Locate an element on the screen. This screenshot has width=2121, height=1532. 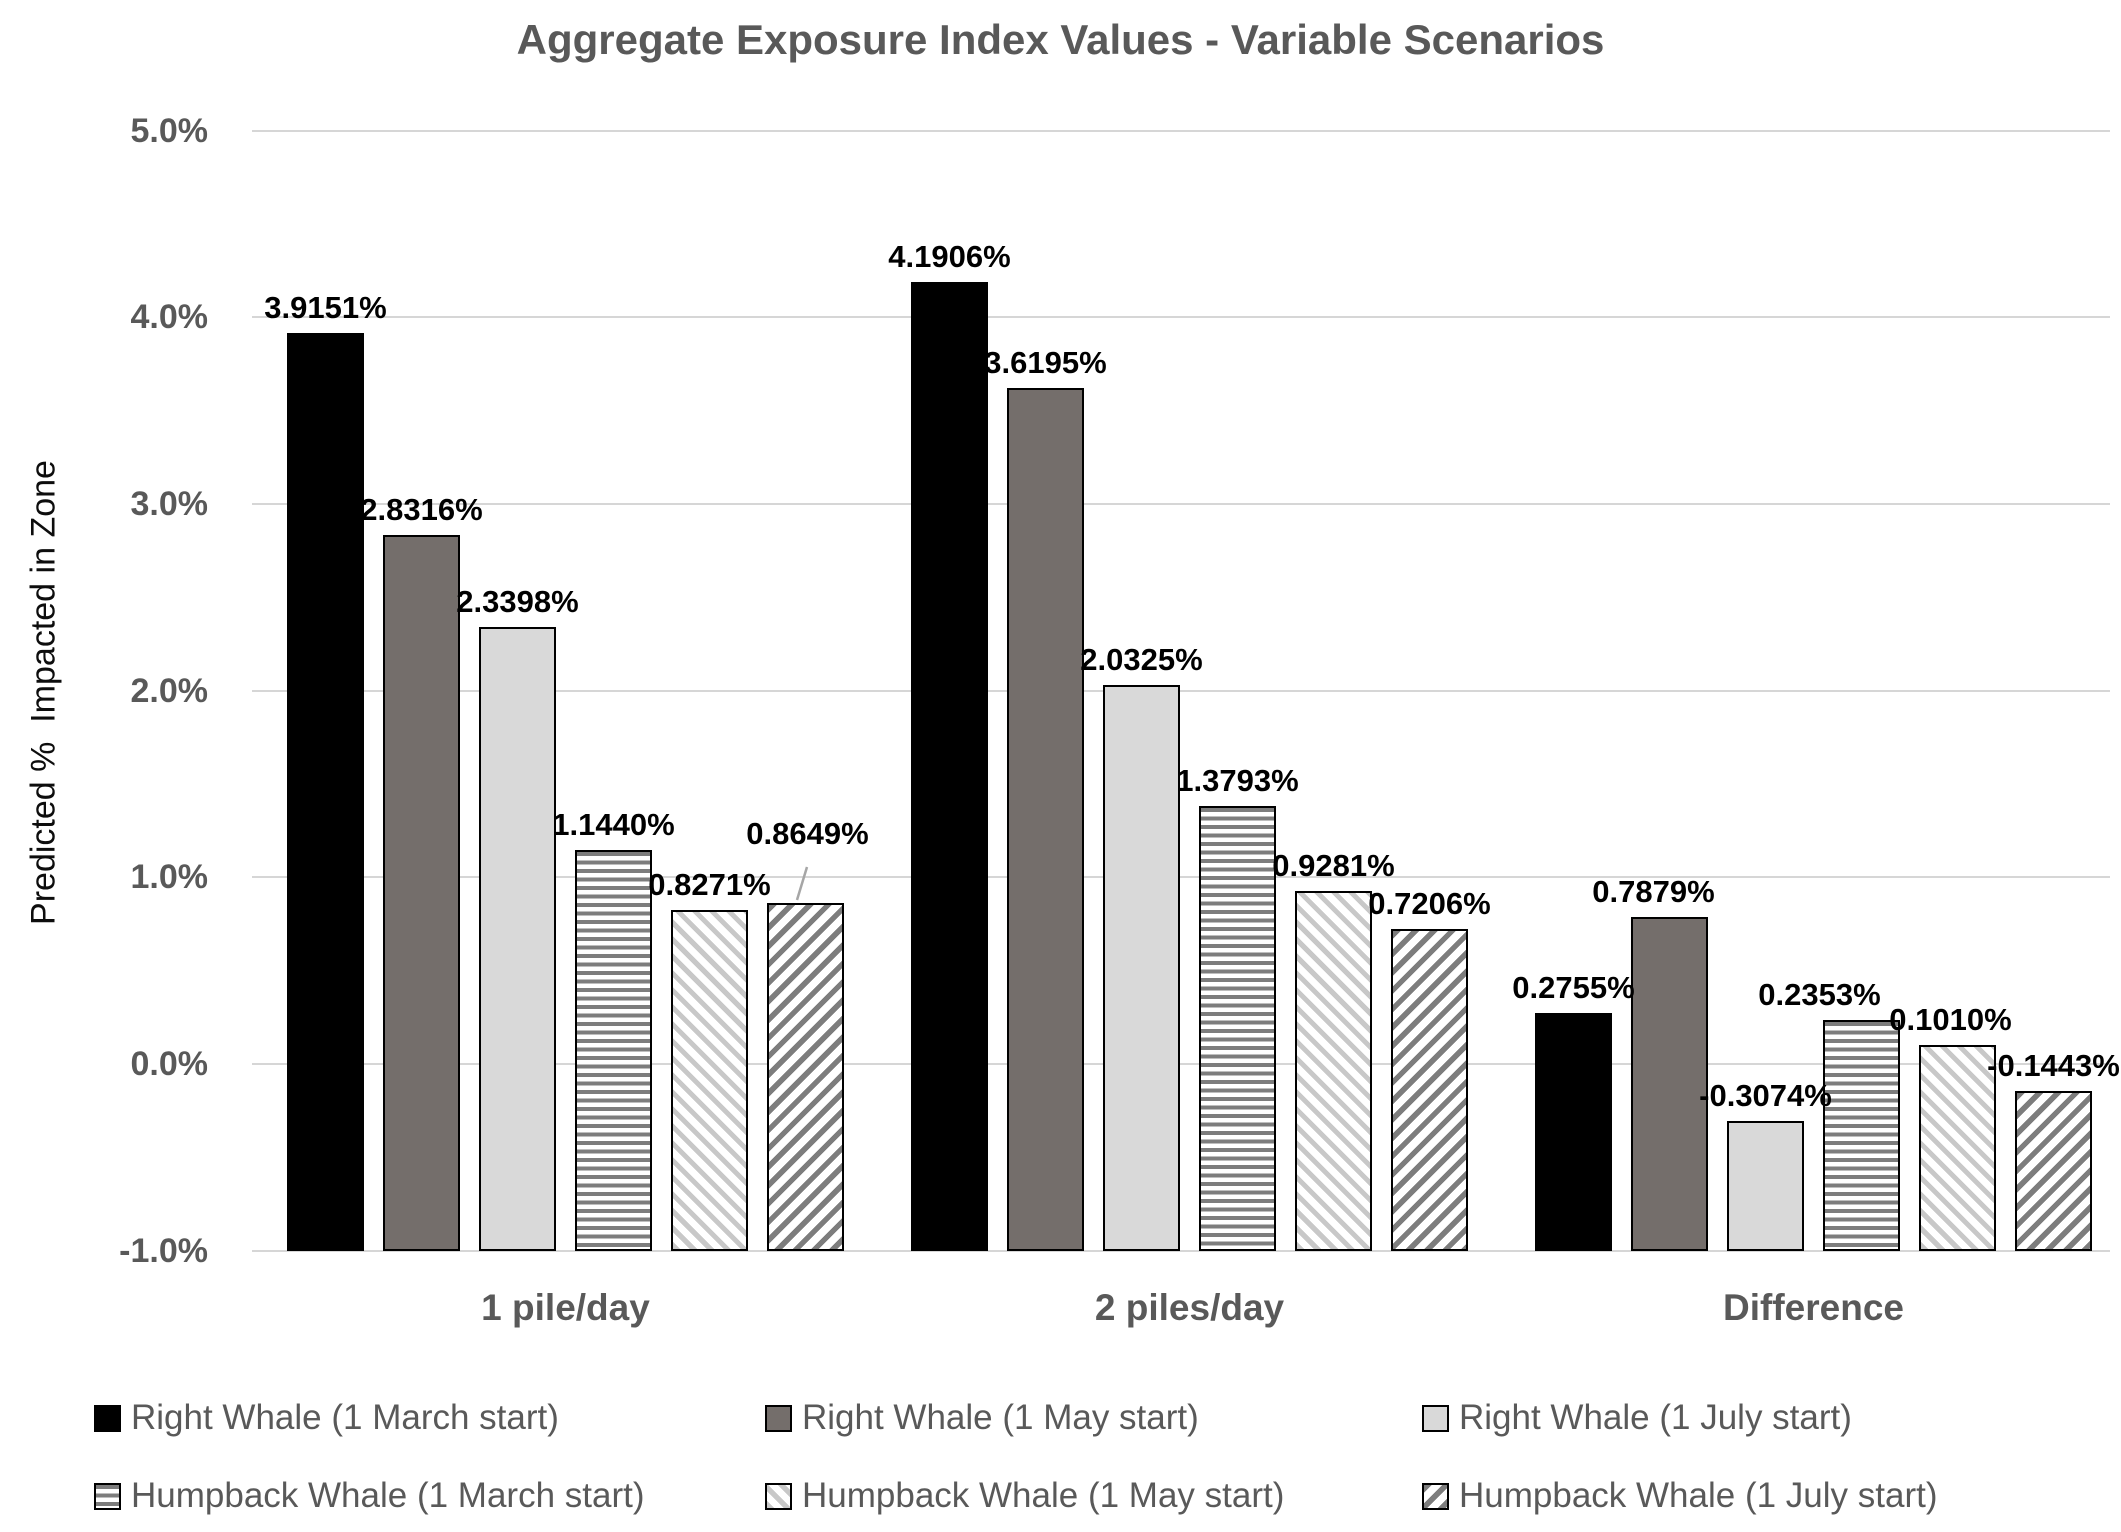
y-tick-label-2.0%: 2.0% is located at coordinates (169, 690).